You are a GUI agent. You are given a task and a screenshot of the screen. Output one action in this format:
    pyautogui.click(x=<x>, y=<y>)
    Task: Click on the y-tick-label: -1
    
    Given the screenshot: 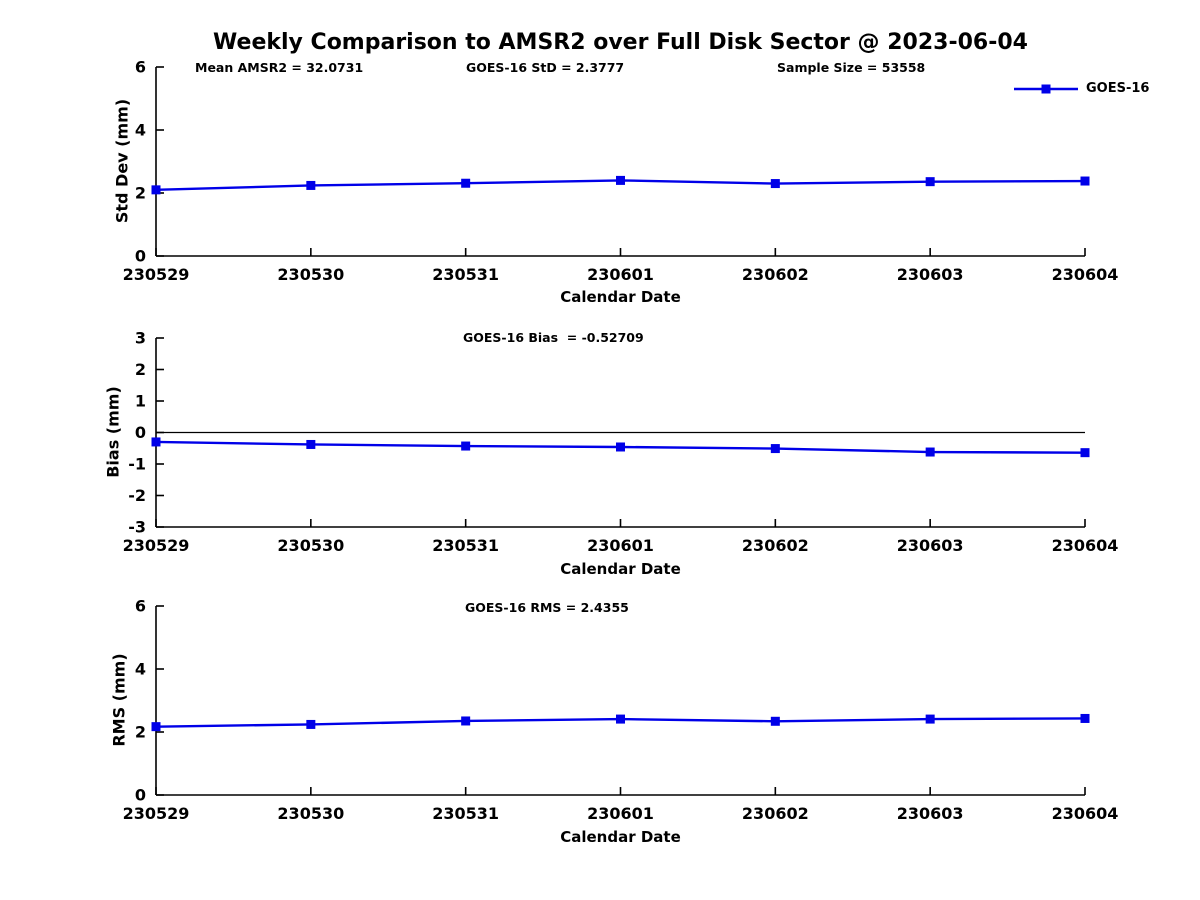 What is the action you would take?
    pyautogui.click(x=137, y=464)
    